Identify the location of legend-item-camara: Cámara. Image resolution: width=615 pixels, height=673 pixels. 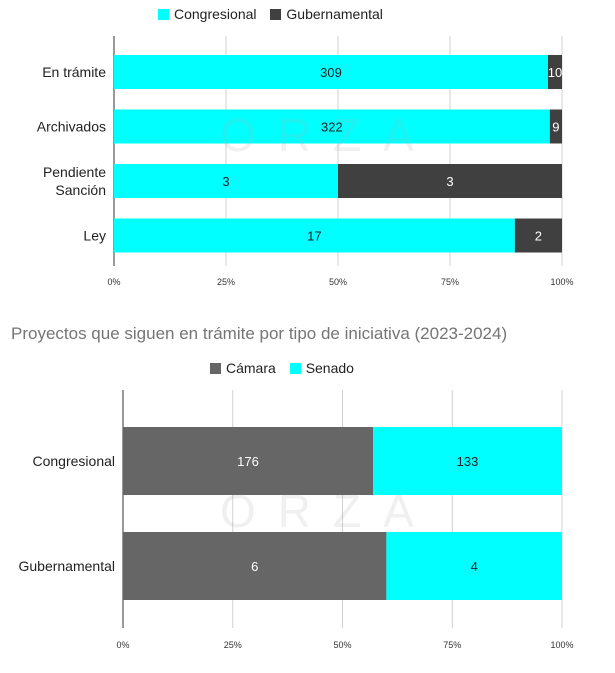
(243, 368).